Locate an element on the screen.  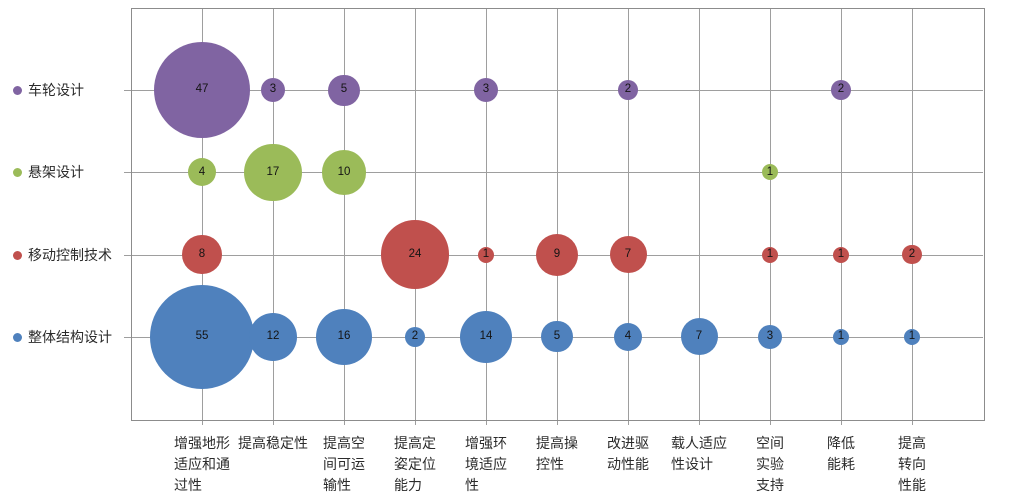
legend-label: 车轮设计 is located at coordinates (56, 90).